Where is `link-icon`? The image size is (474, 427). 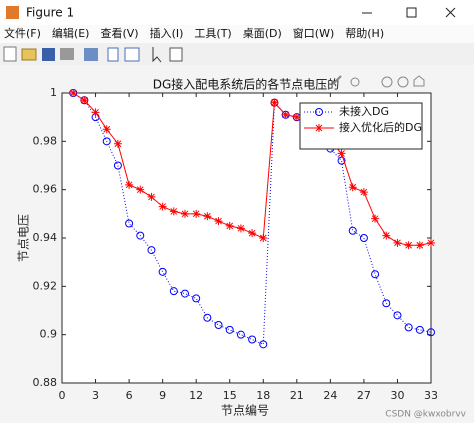
link-icon is located at coordinates (91, 54).